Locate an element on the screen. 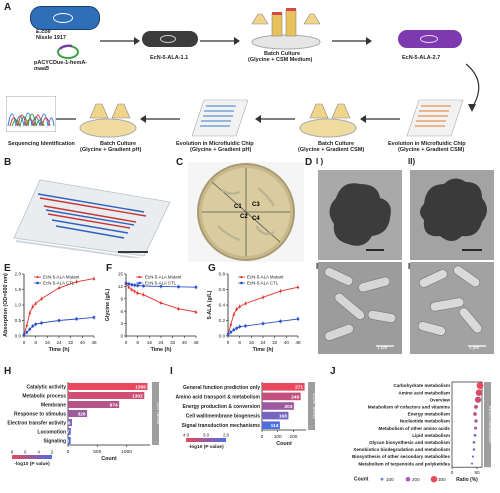 This screenshot has width=500, height=493. nissle-label: Nissle 1917 is located at coordinates (51, 38).